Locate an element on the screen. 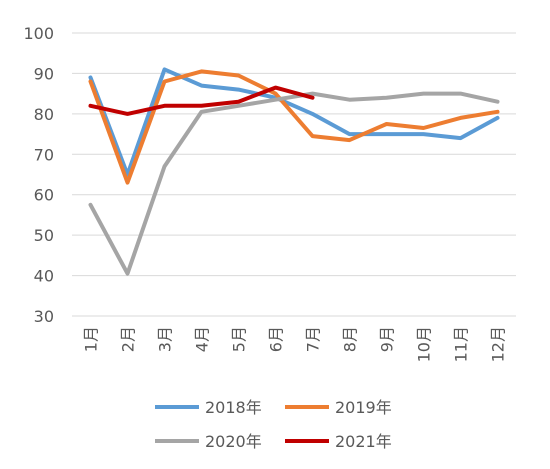  x-tick-label: 2月 is located at coordinates (128, 339).